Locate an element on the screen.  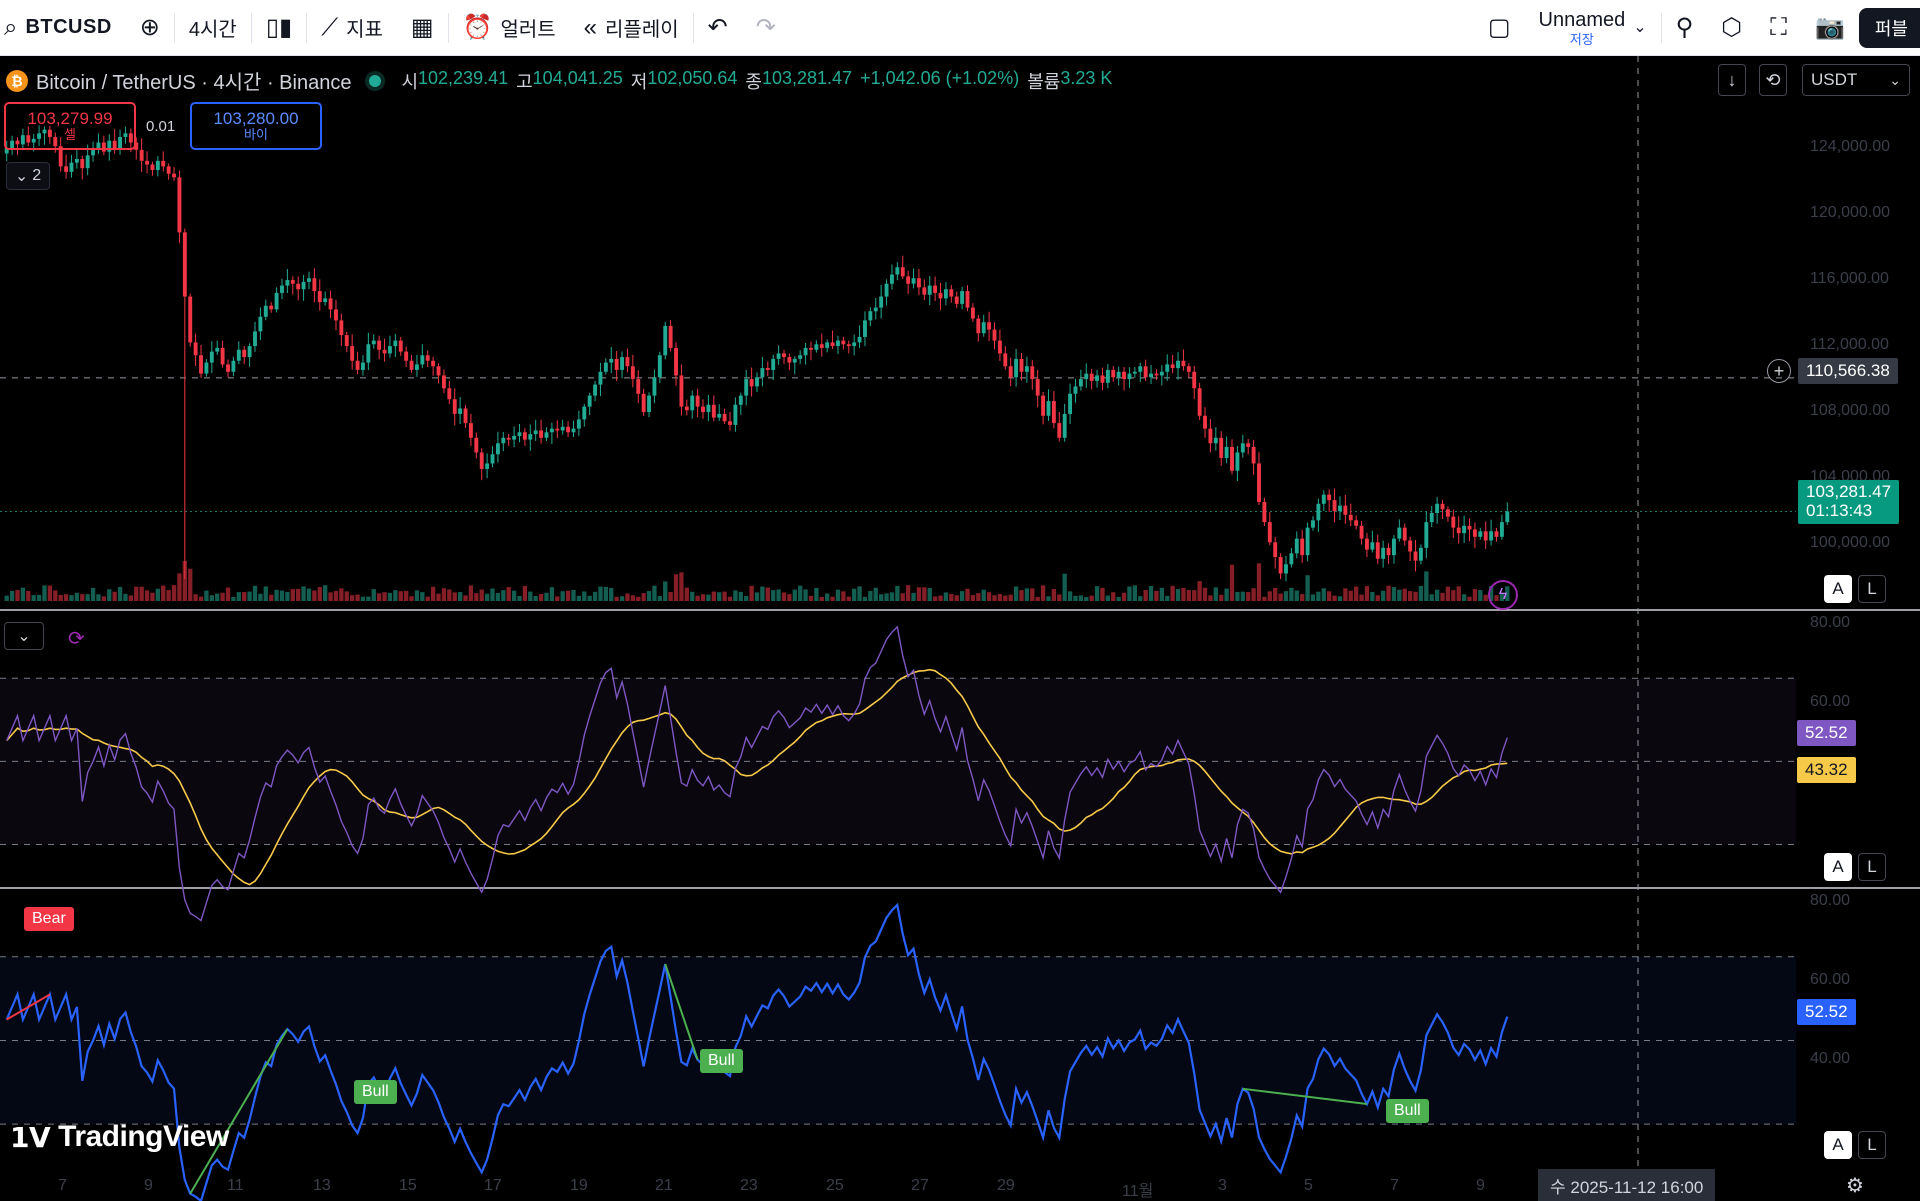
compare-symbol-button: ⊕ is located at coordinates (150, 28).